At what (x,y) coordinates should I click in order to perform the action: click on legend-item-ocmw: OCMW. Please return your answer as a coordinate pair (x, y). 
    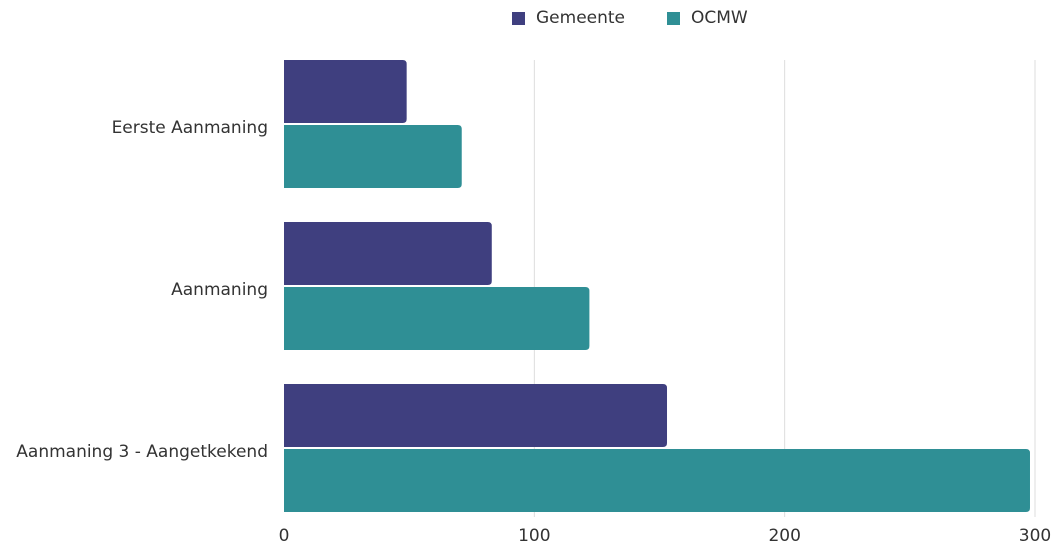
    Looking at the image, I should click on (707, 18).